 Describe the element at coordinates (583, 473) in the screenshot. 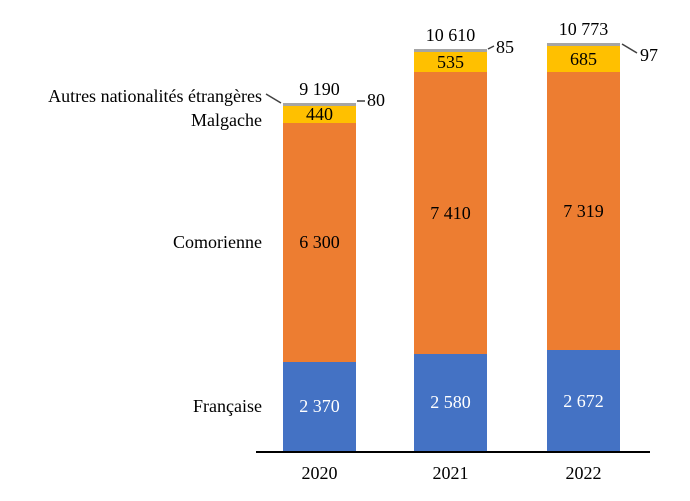

I see `x-axis-label-2022: 2022` at that location.